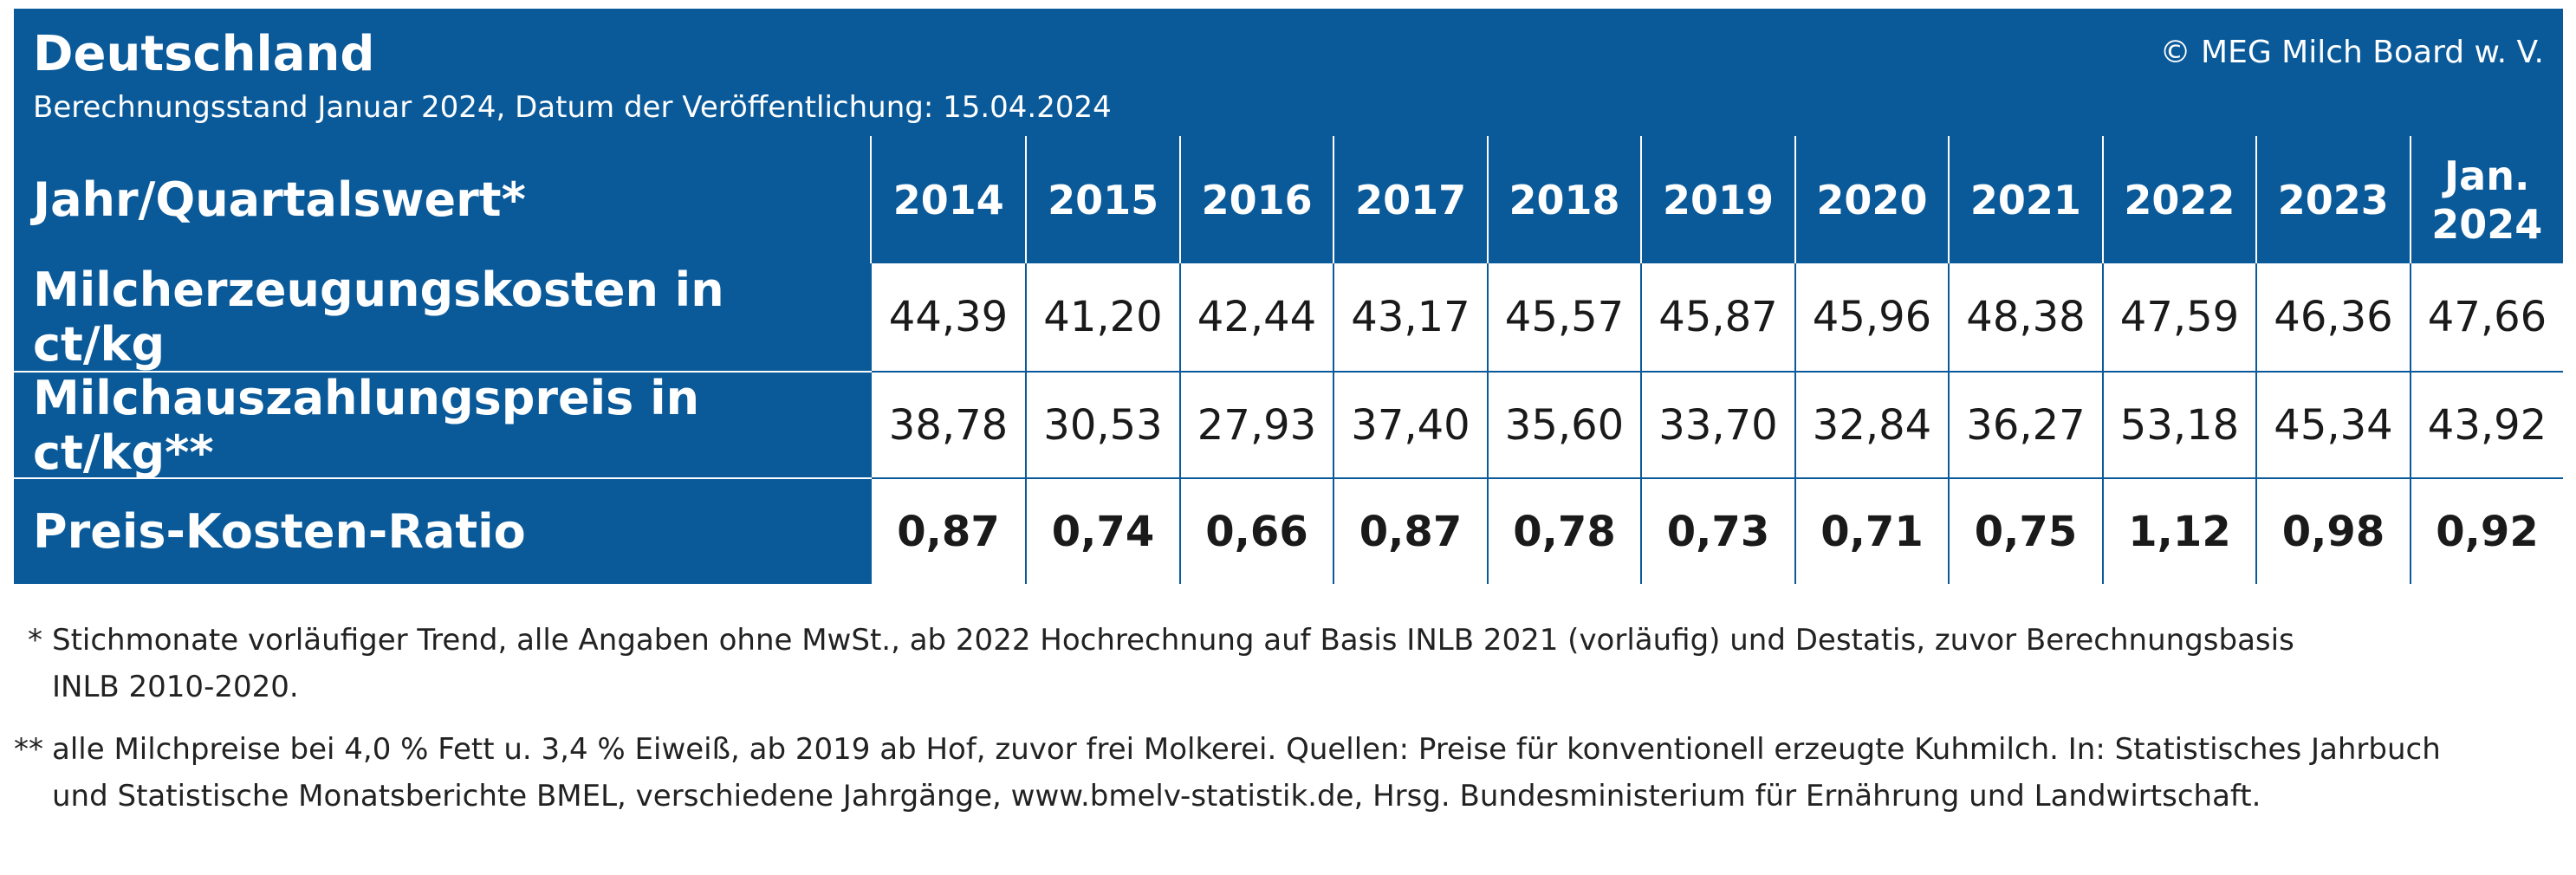 The height and width of the screenshot is (875, 2576). I want to click on column-header: 2020, so click(1871, 199).